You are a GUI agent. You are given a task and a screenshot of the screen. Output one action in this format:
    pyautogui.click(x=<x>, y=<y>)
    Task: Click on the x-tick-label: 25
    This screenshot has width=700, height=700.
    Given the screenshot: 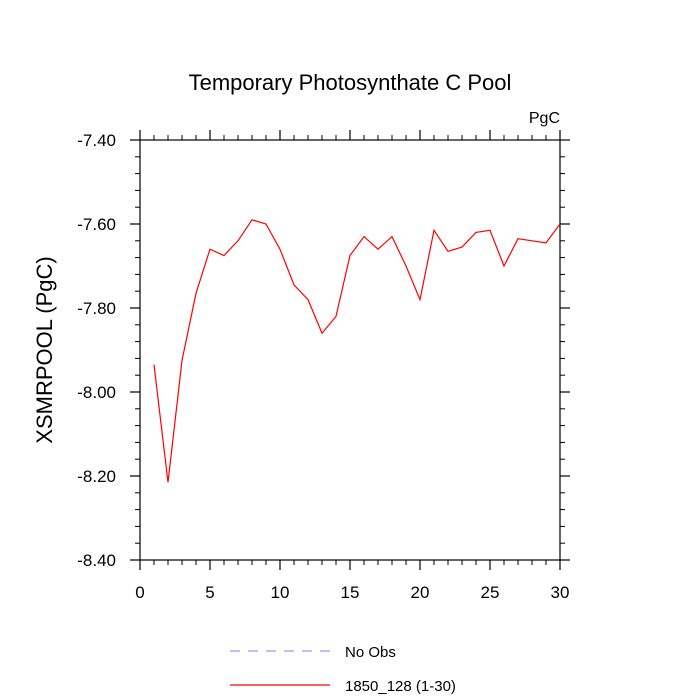 What is the action you would take?
    pyautogui.click(x=490, y=592)
    